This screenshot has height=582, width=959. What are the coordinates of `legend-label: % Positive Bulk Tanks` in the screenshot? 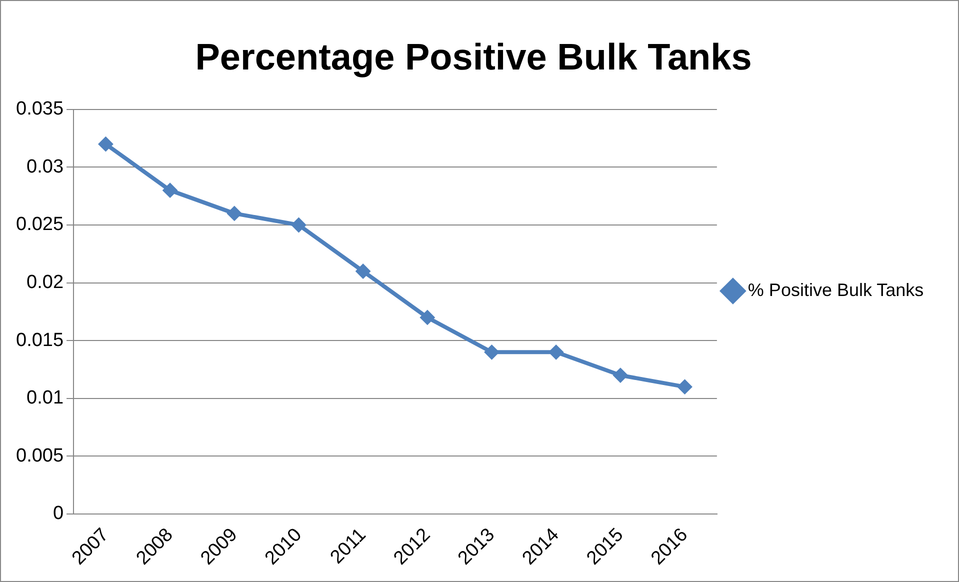 It's located at (836, 290).